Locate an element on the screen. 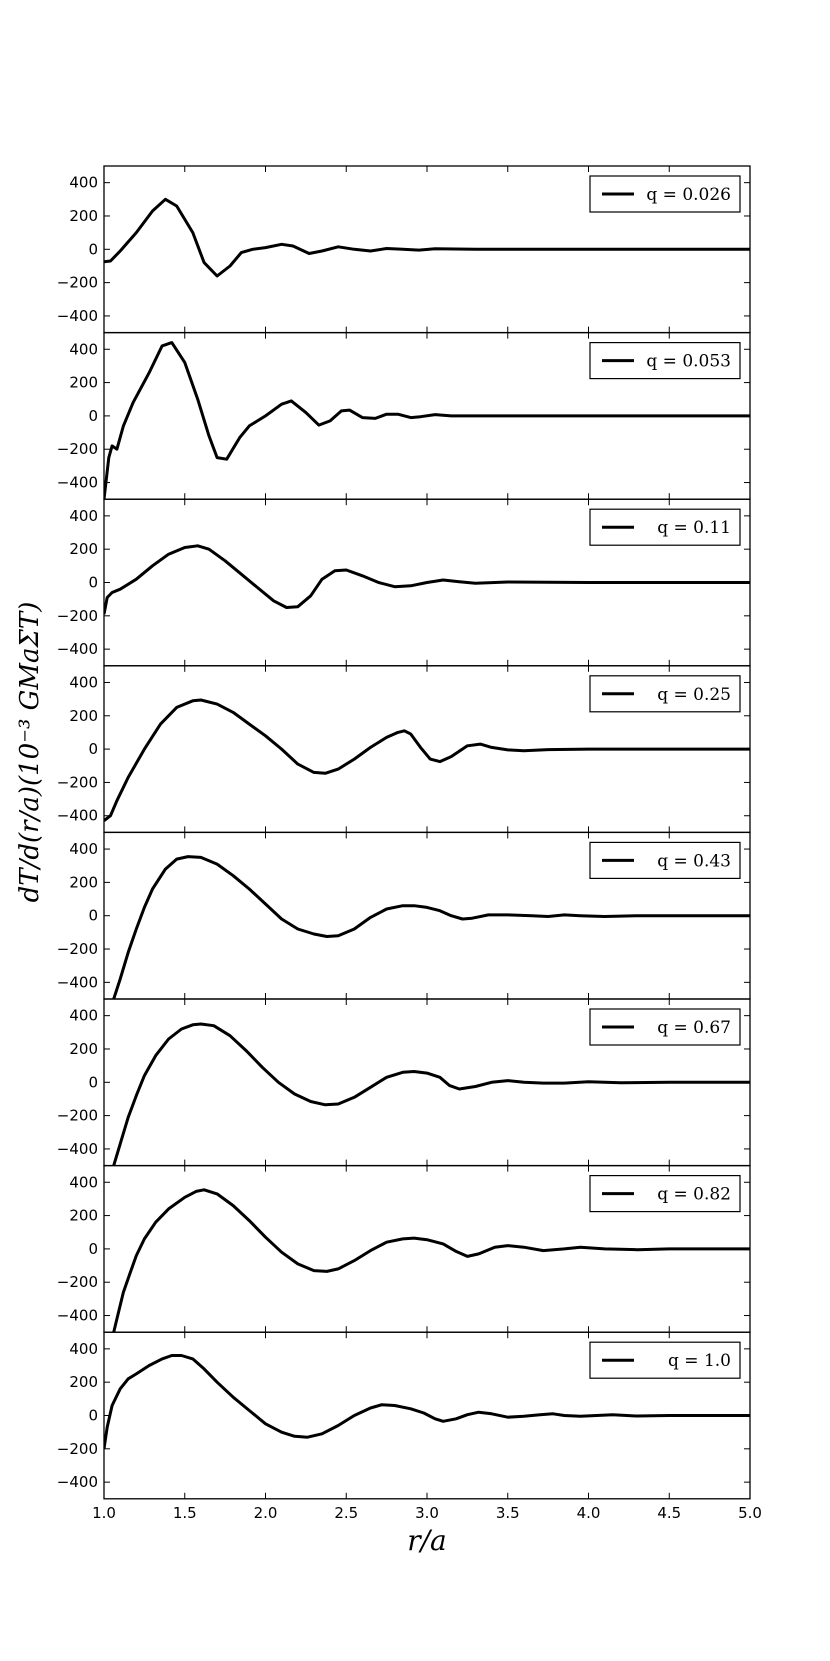  legend-label: q = 1.0 is located at coordinates (699, 1361).